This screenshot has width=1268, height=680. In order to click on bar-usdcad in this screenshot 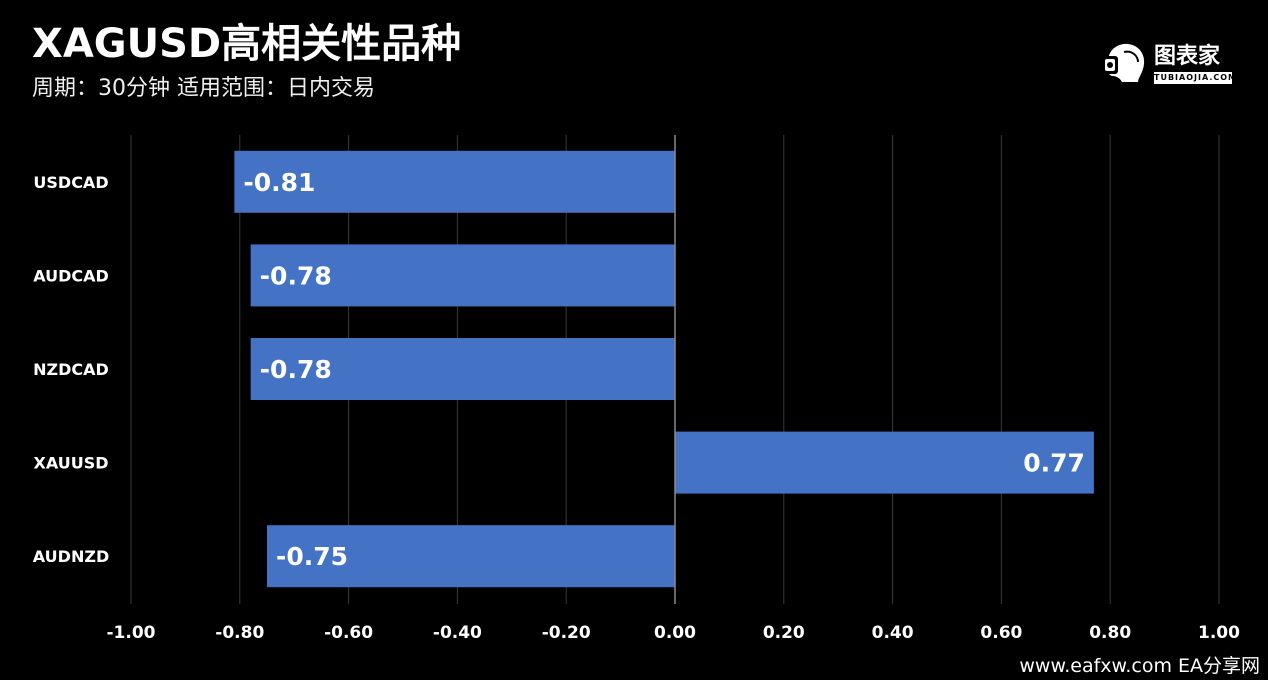, I will do `click(455, 181)`.